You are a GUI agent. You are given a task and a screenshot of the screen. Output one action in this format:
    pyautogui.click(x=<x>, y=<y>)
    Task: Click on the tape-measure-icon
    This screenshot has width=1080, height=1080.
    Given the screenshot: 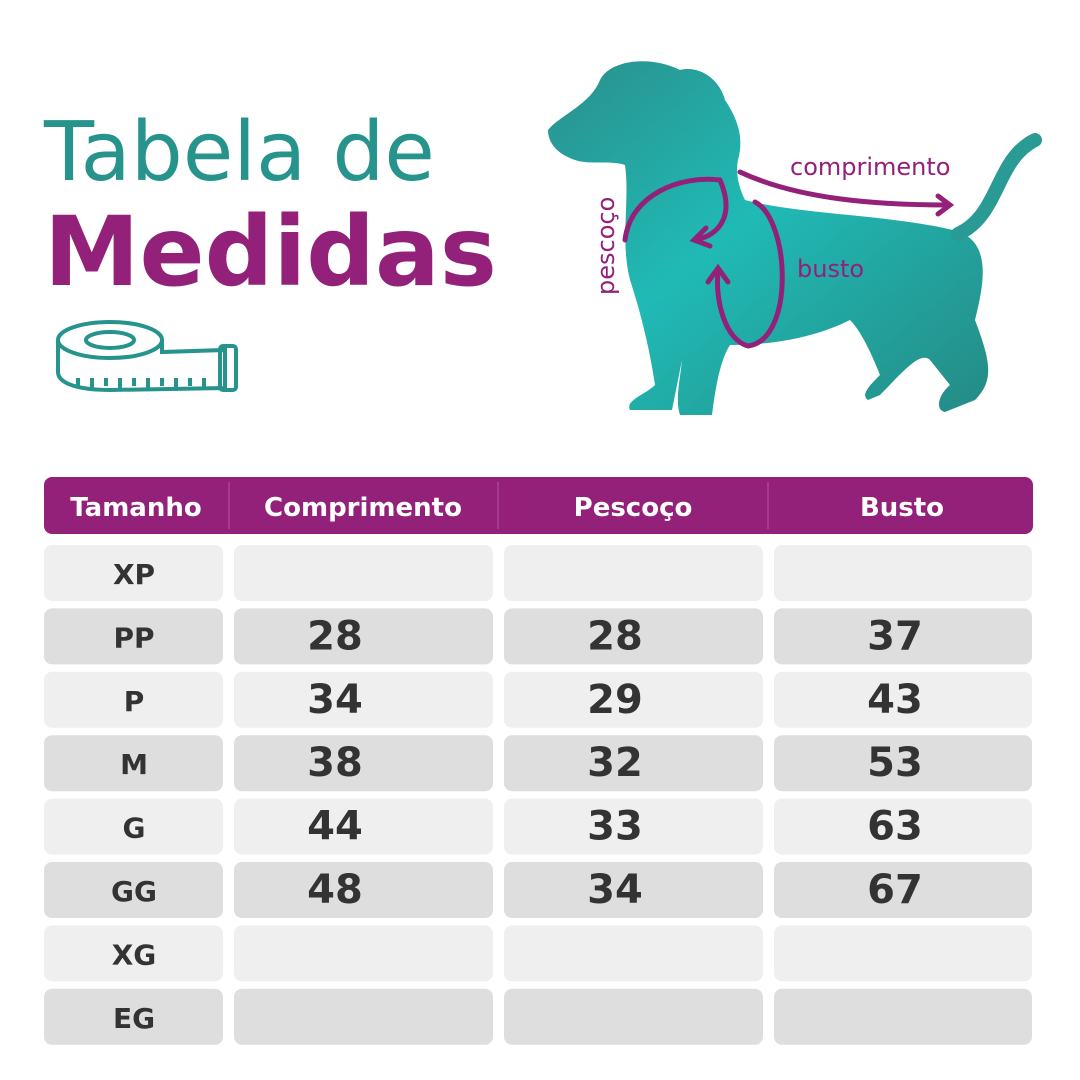 What is the action you would take?
    pyautogui.click(x=147, y=356)
    